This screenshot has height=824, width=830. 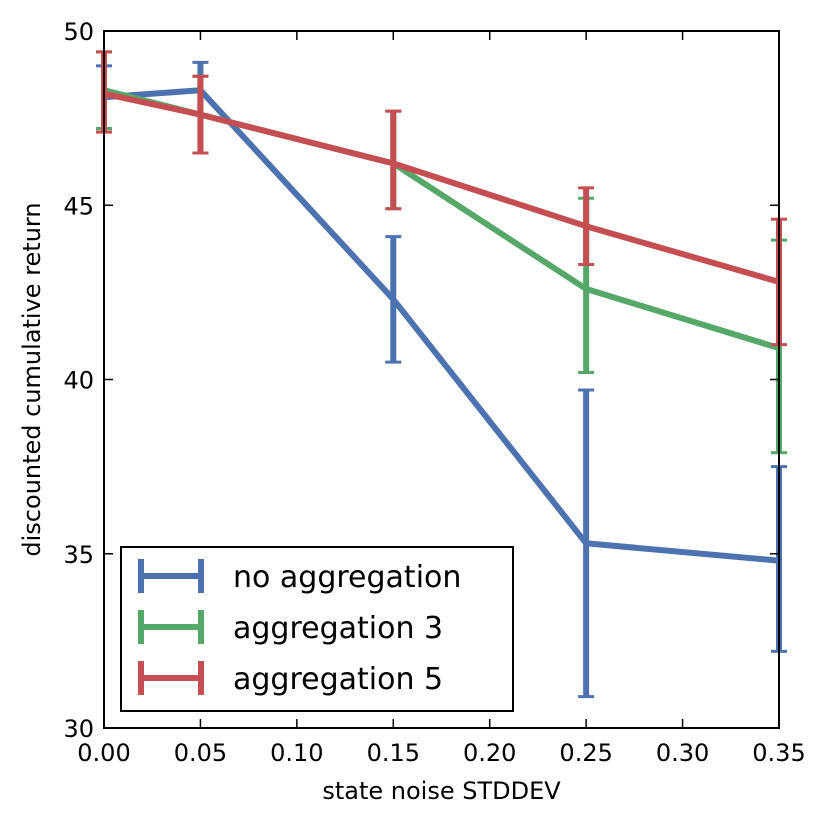 What do you see at coordinates (78, 381) in the screenshot?
I see `y-tick-label: 40` at bounding box center [78, 381].